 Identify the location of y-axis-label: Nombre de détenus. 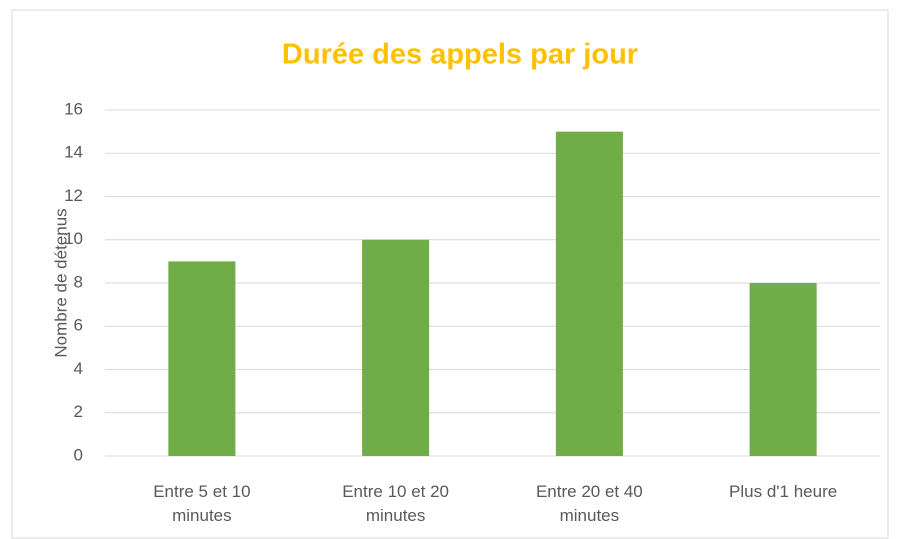
(60, 282).